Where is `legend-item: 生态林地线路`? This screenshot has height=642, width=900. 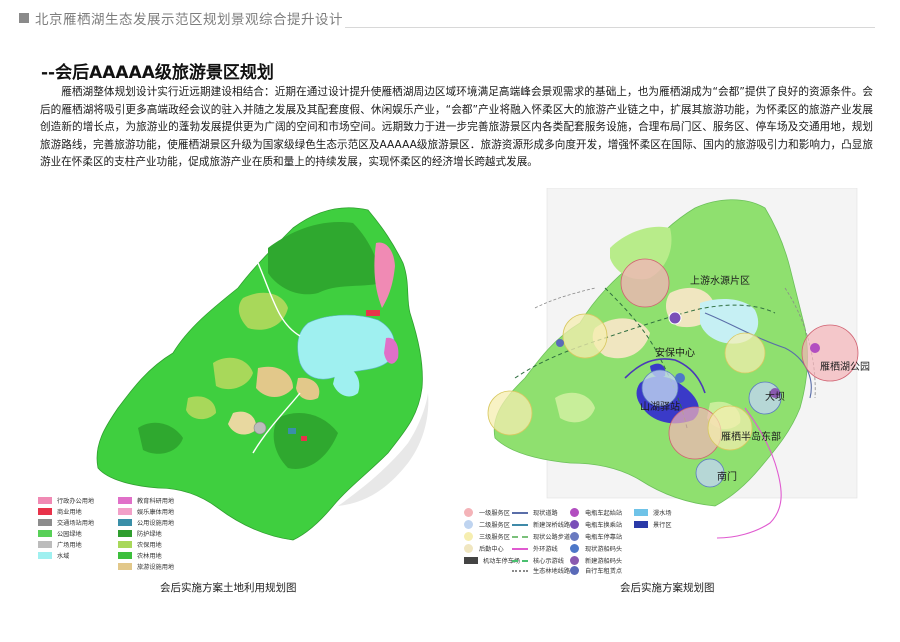 legend-item: 生态林地线路 is located at coordinates (541, 570).